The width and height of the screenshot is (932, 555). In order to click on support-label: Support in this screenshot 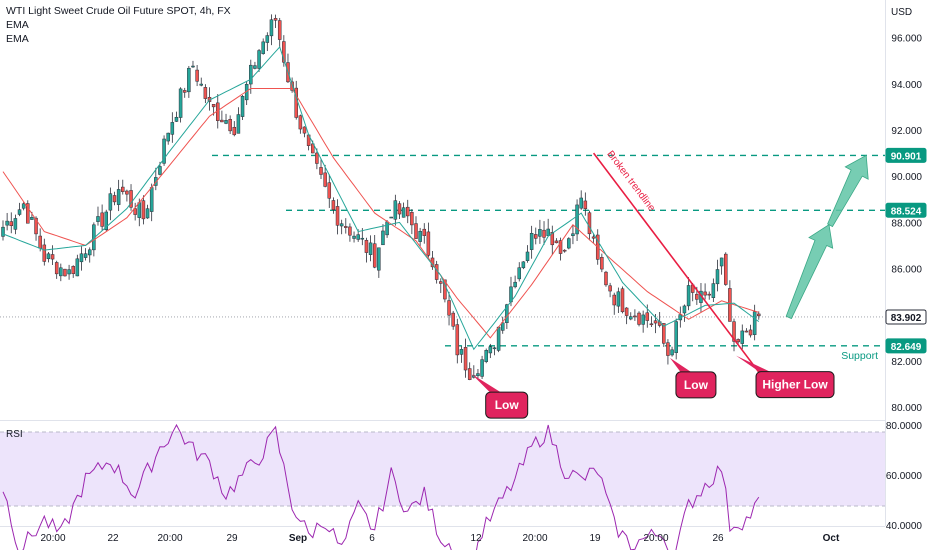, I will do `click(859, 356)`.